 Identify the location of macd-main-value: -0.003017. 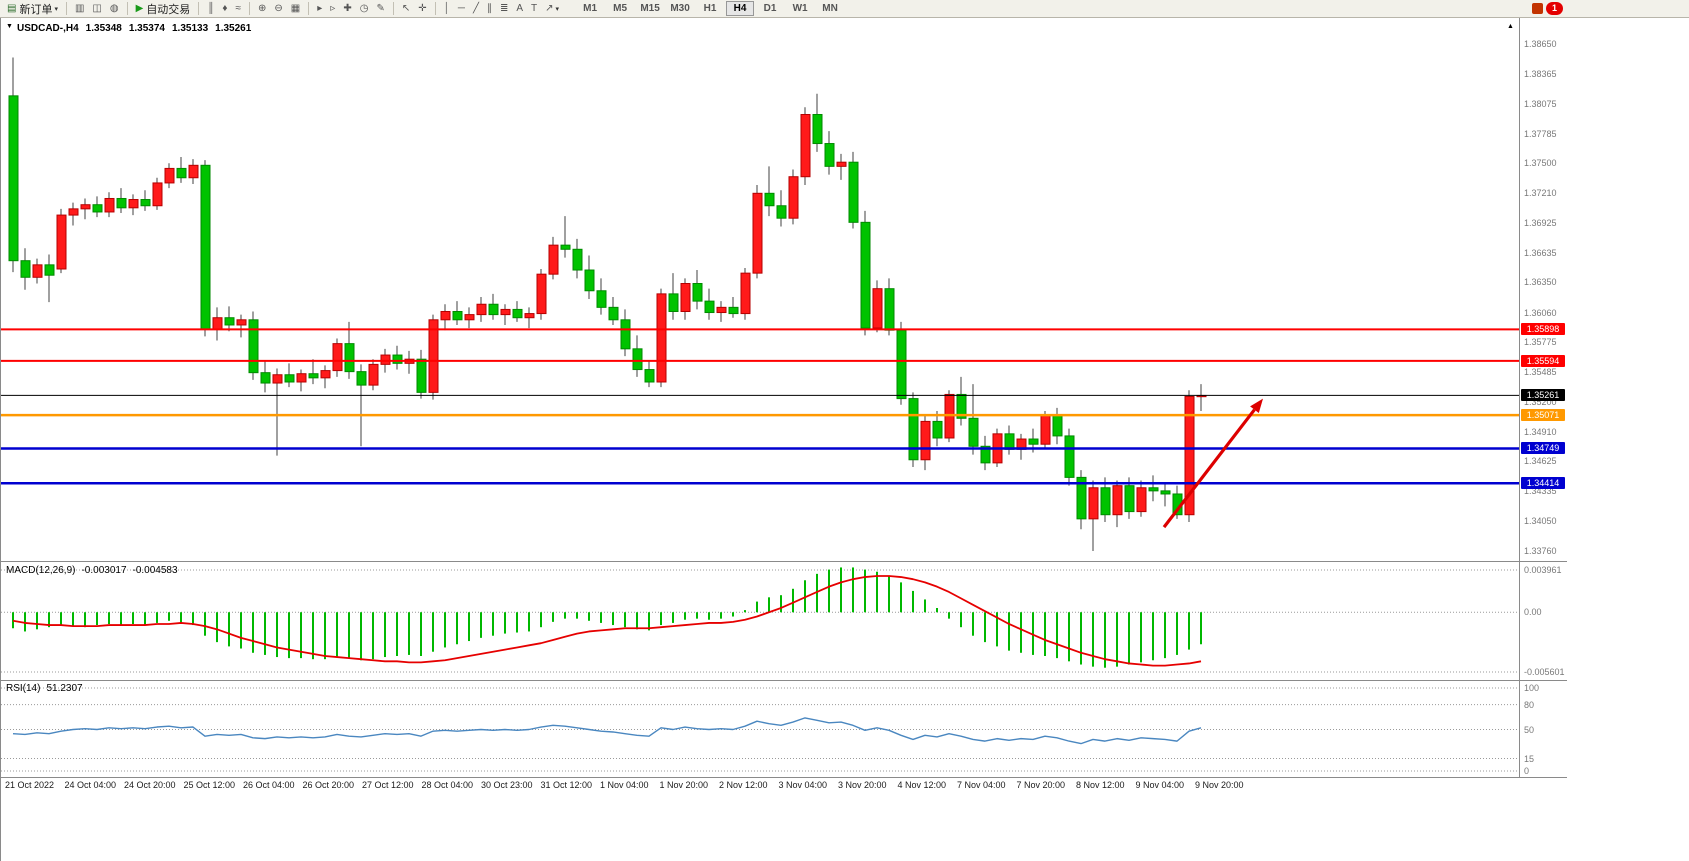
(104, 570).